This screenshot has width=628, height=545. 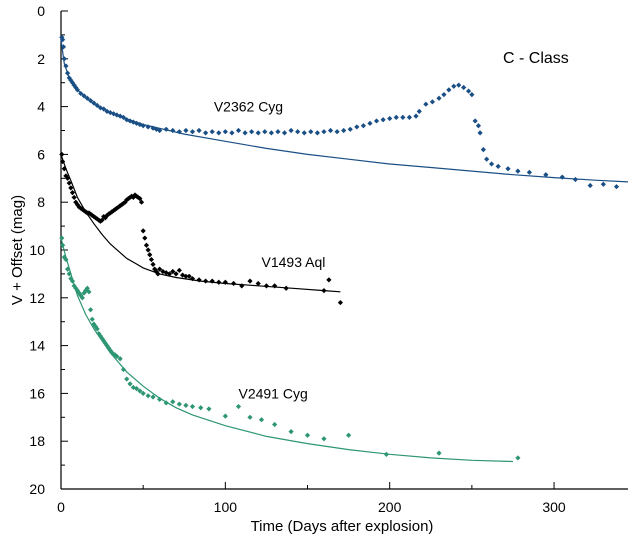 What do you see at coordinates (200, 223) in the screenshot?
I see `fit-curve` at bounding box center [200, 223].